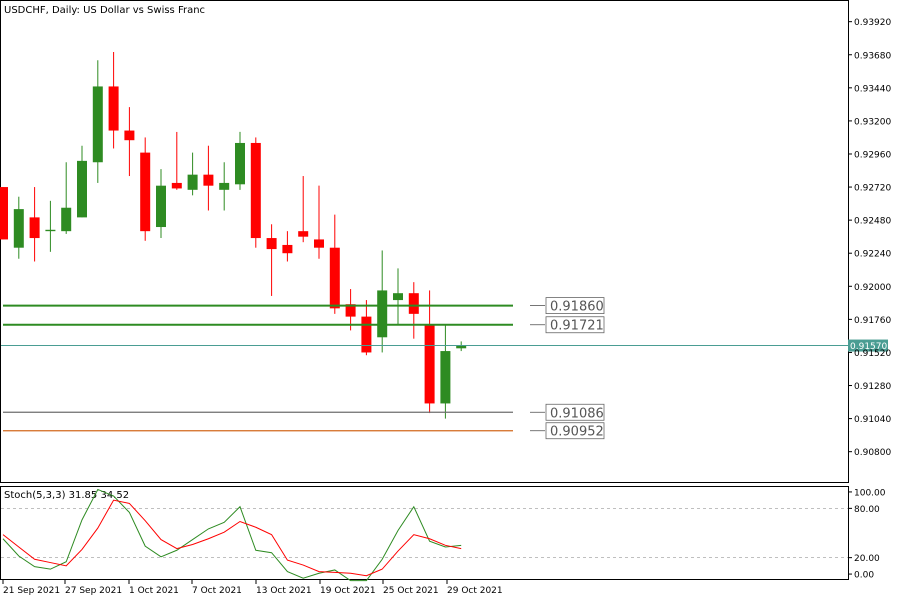  I want to click on price-tick-label: 0.92000, so click(872, 288).